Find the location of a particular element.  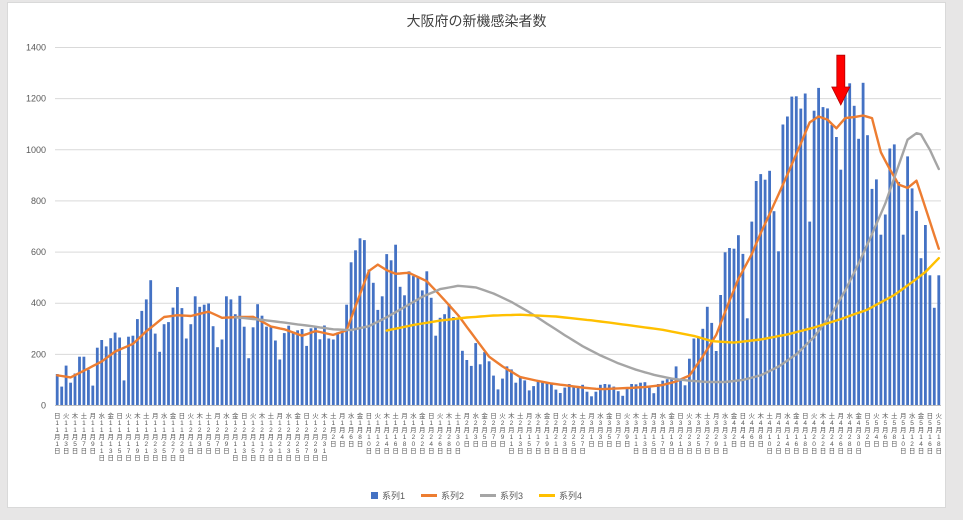

legend-item-series-2: 系列2 is located at coordinates (442, 495).